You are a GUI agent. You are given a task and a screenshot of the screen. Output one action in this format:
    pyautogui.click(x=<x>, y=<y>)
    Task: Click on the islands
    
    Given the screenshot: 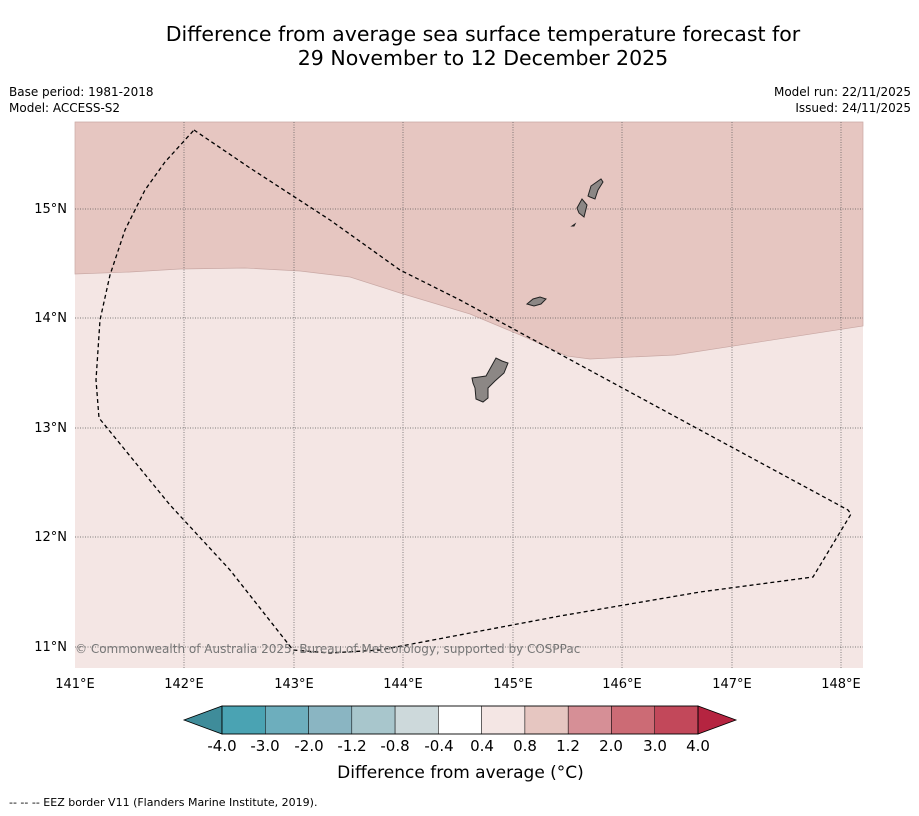 What is the action you would take?
    pyautogui.click(x=537, y=290)
    